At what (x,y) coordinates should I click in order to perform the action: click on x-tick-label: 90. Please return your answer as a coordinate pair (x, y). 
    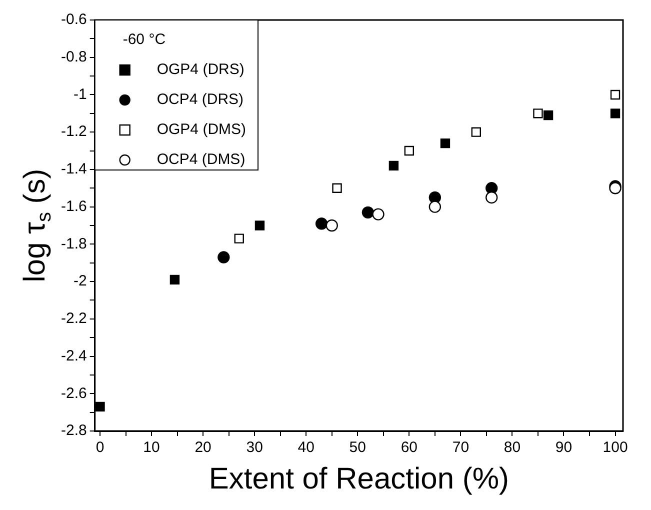
    Looking at the image, I should click on (563, 447).